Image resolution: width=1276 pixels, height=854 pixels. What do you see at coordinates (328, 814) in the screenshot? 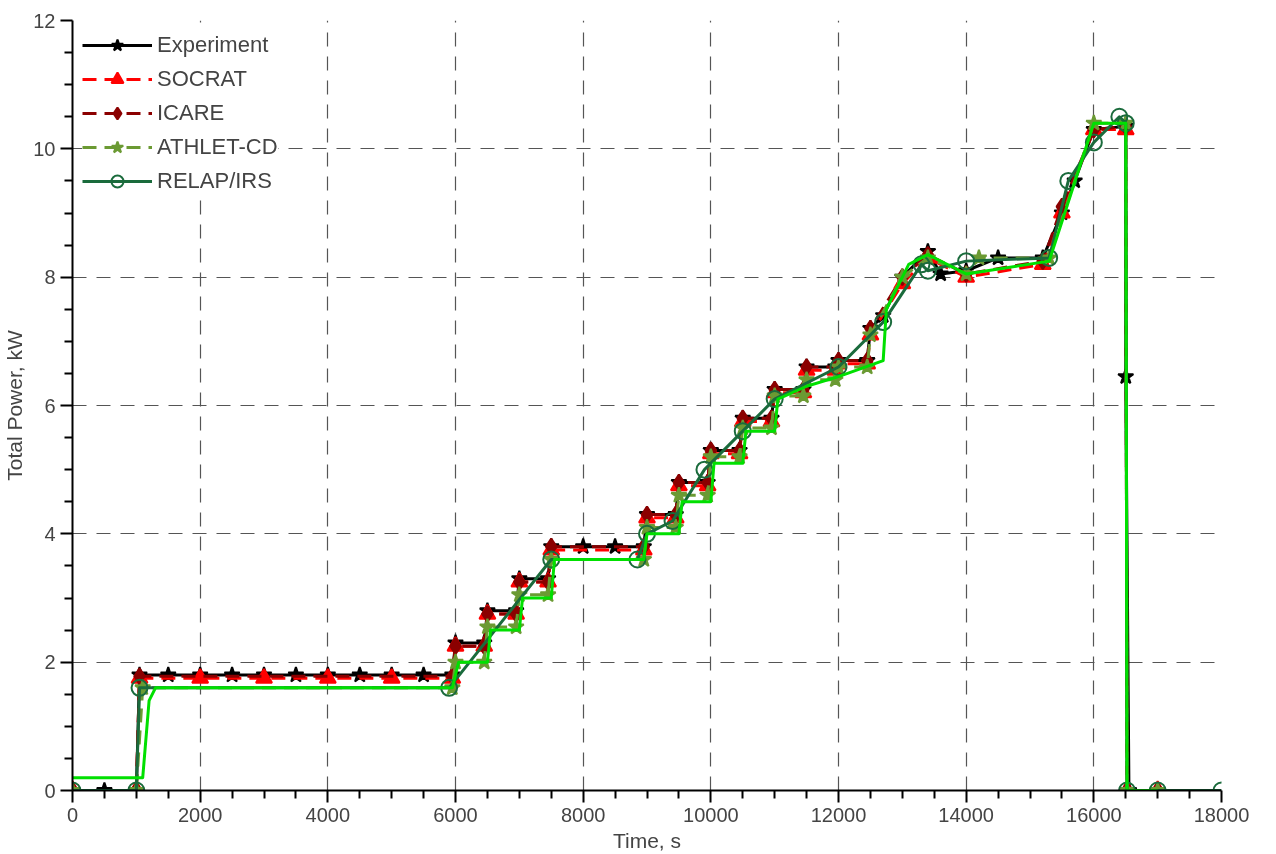
I see `x-tick-label: 4000` at bounding box center [328, 814].